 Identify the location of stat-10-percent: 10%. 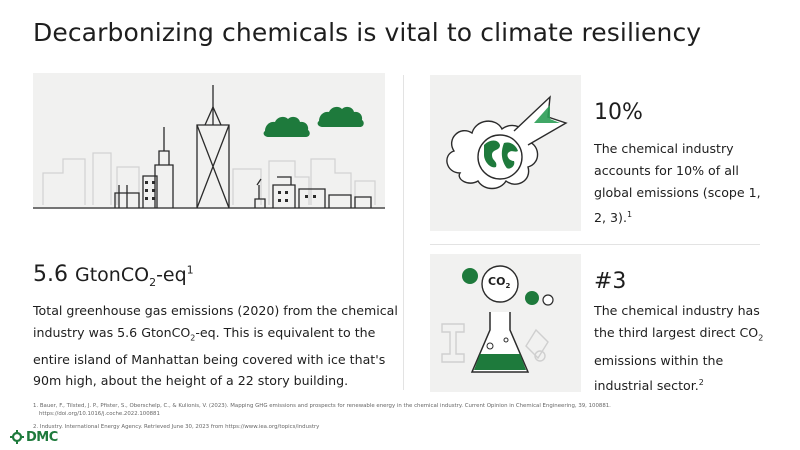
(618, 112).